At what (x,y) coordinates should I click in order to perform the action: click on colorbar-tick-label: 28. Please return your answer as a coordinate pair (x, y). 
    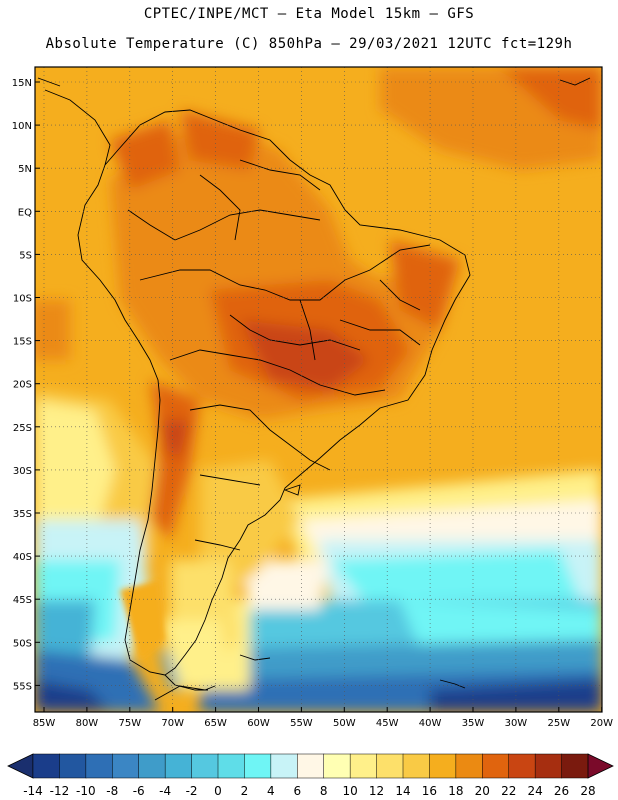
    Looking at the image, I should click on (587, 791).